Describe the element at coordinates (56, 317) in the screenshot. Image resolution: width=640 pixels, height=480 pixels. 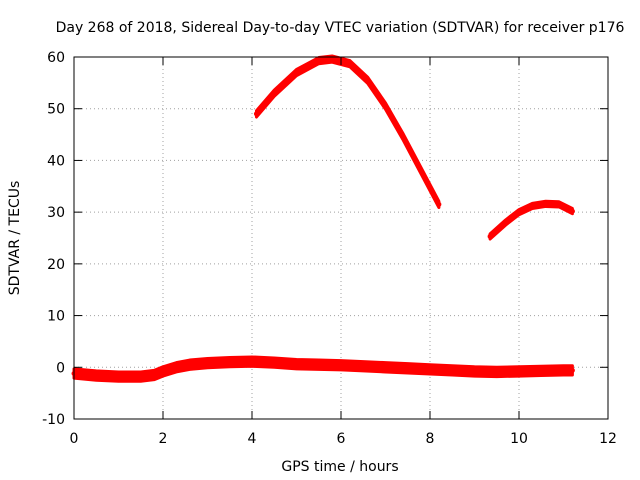
I see `y-tick-label: 10` at that location.